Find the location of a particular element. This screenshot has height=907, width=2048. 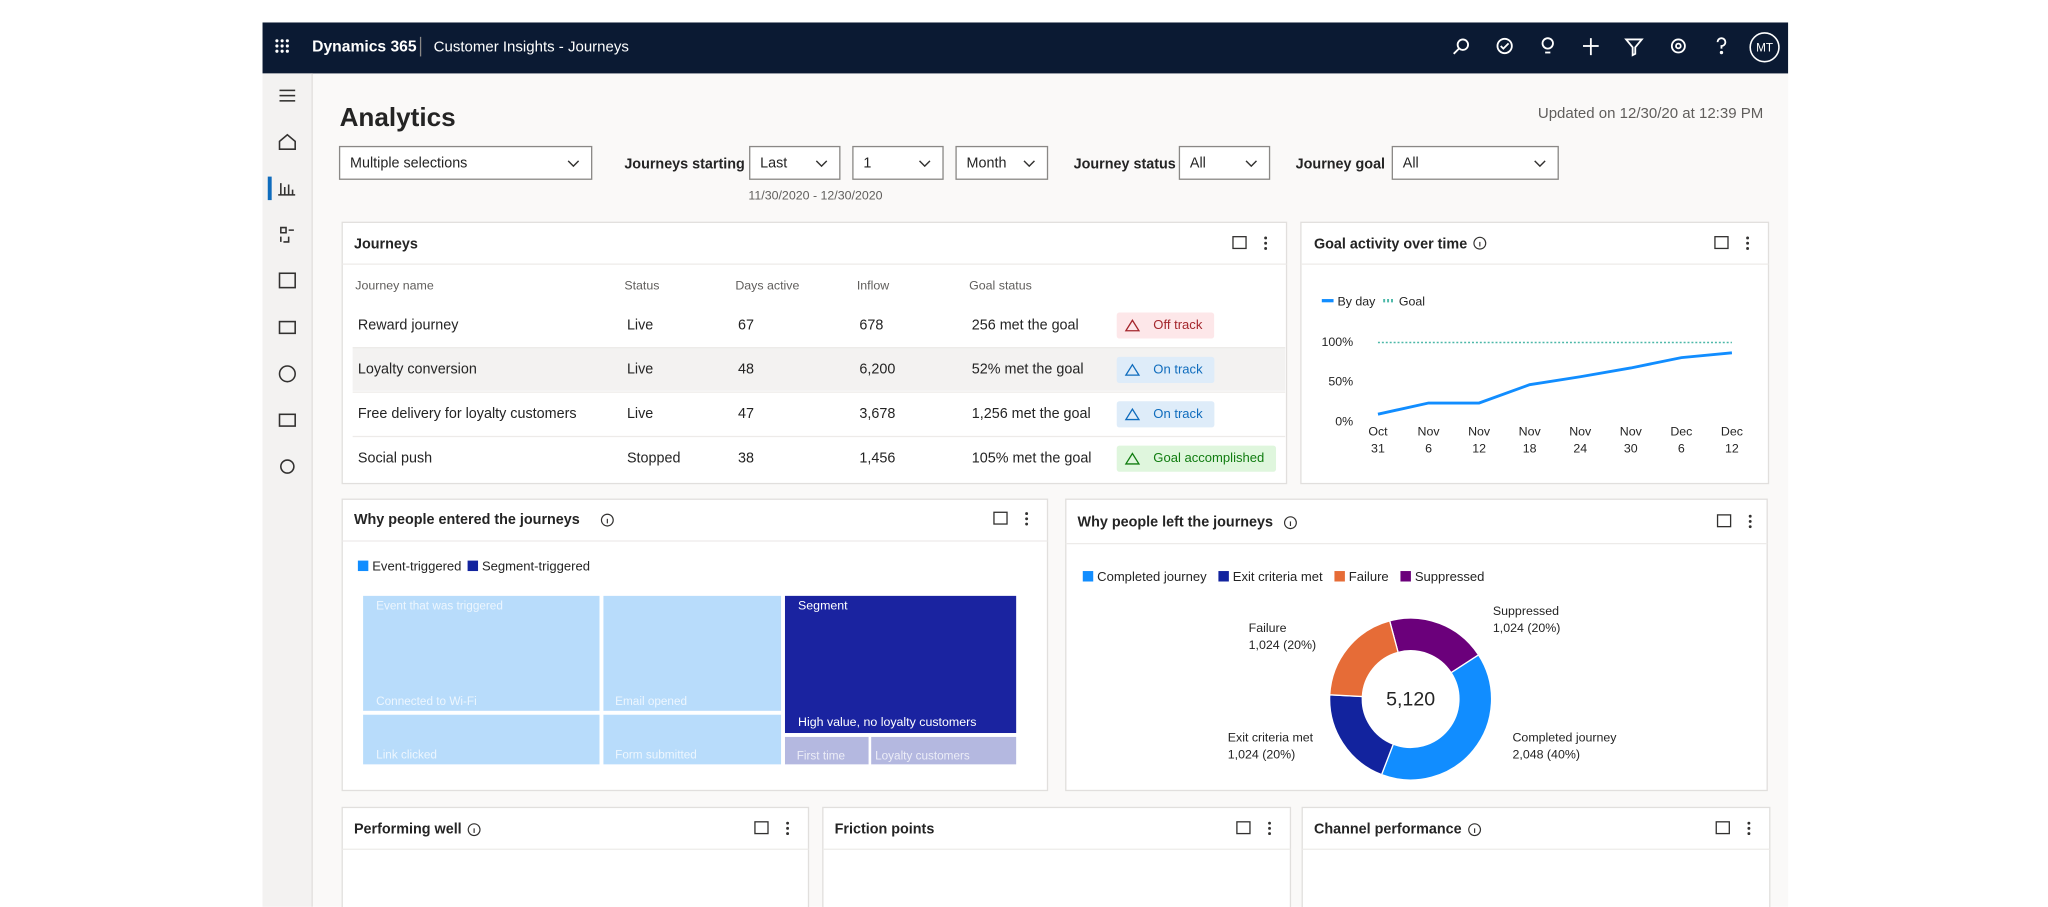

legend-label: By day is located at coordinates (1356, 301).